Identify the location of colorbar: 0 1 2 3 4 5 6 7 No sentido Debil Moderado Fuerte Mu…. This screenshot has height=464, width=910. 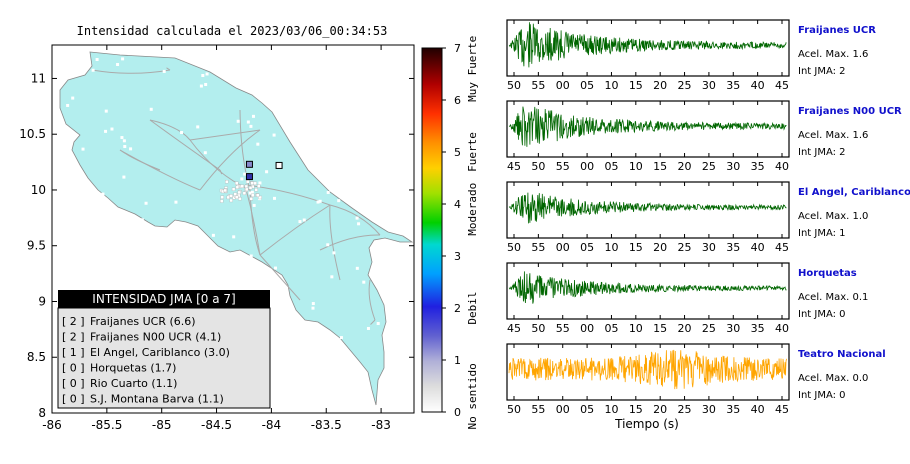
(450, 233).